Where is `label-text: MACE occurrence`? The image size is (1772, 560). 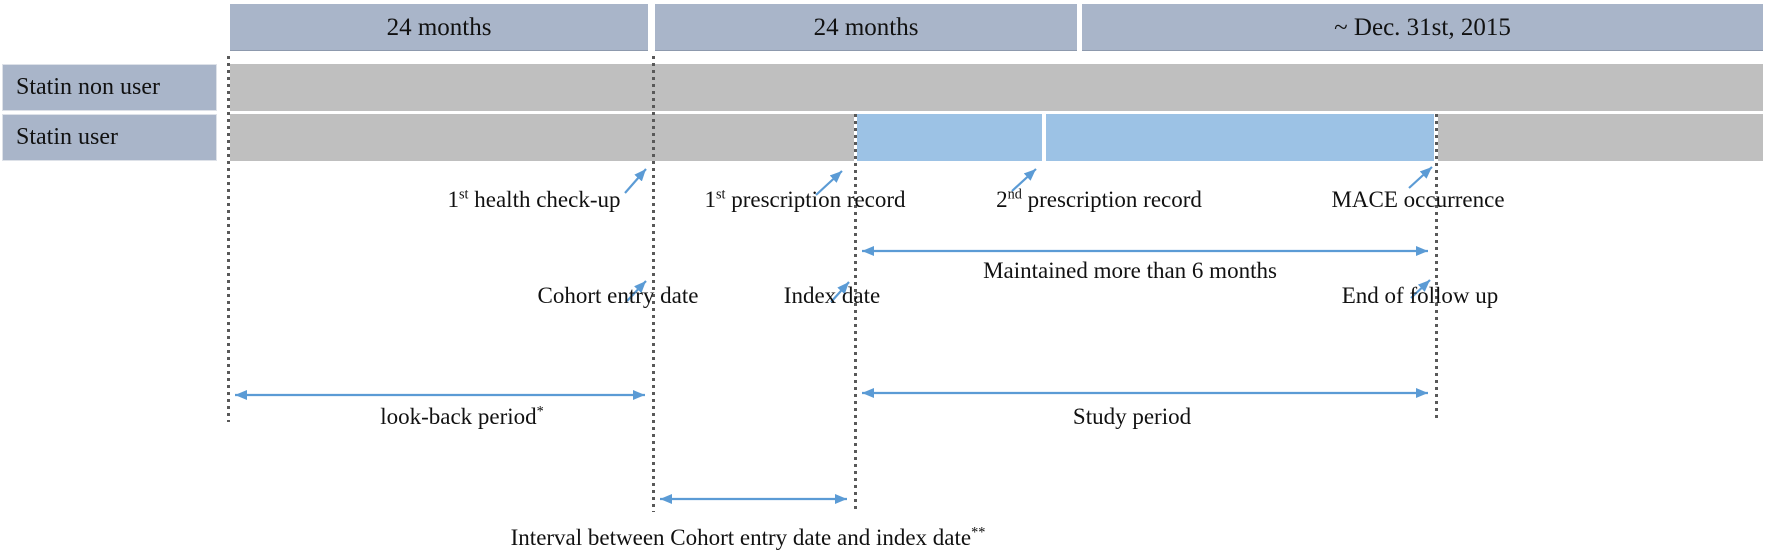 label-text: MACE occurrence is located at coordinates (1418, 199).